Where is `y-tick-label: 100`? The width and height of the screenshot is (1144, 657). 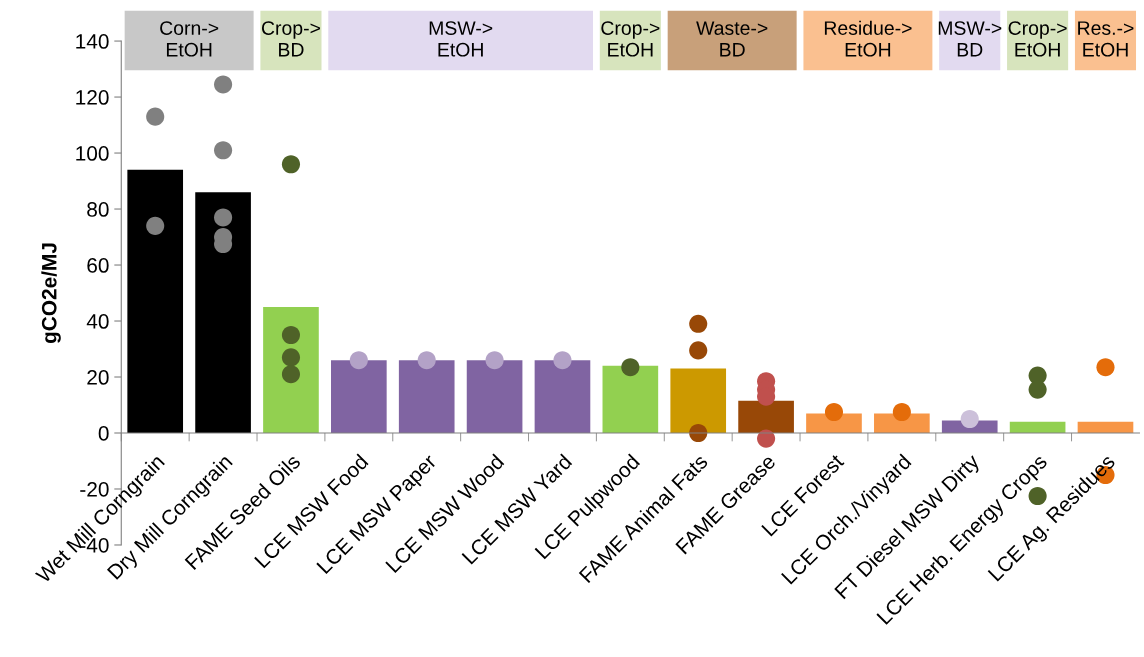
y-tick-label: 100 is located at coordinates (92, 153).